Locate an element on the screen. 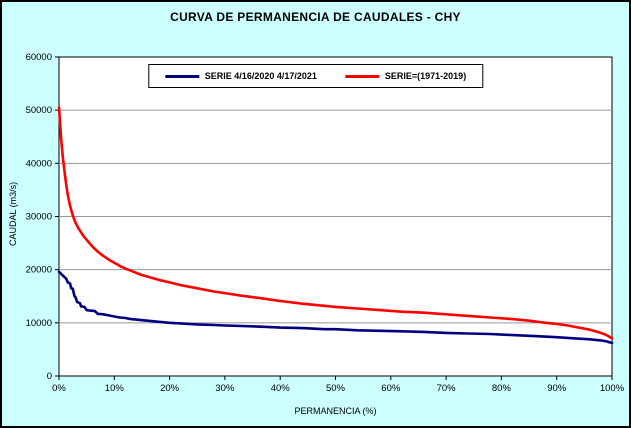 This screenshot has height=428, width=631. x-tick-label: 70% is located at coordinates (447, 388).